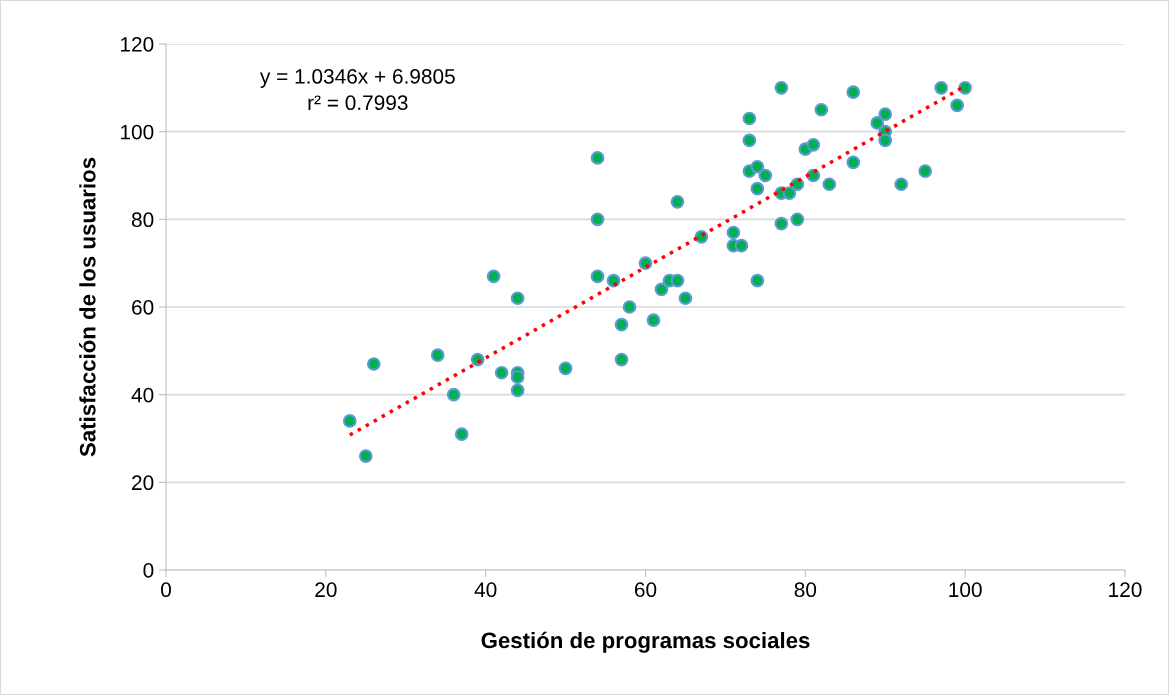  I want to click on y-tick-label: 0, so click(148, 570).